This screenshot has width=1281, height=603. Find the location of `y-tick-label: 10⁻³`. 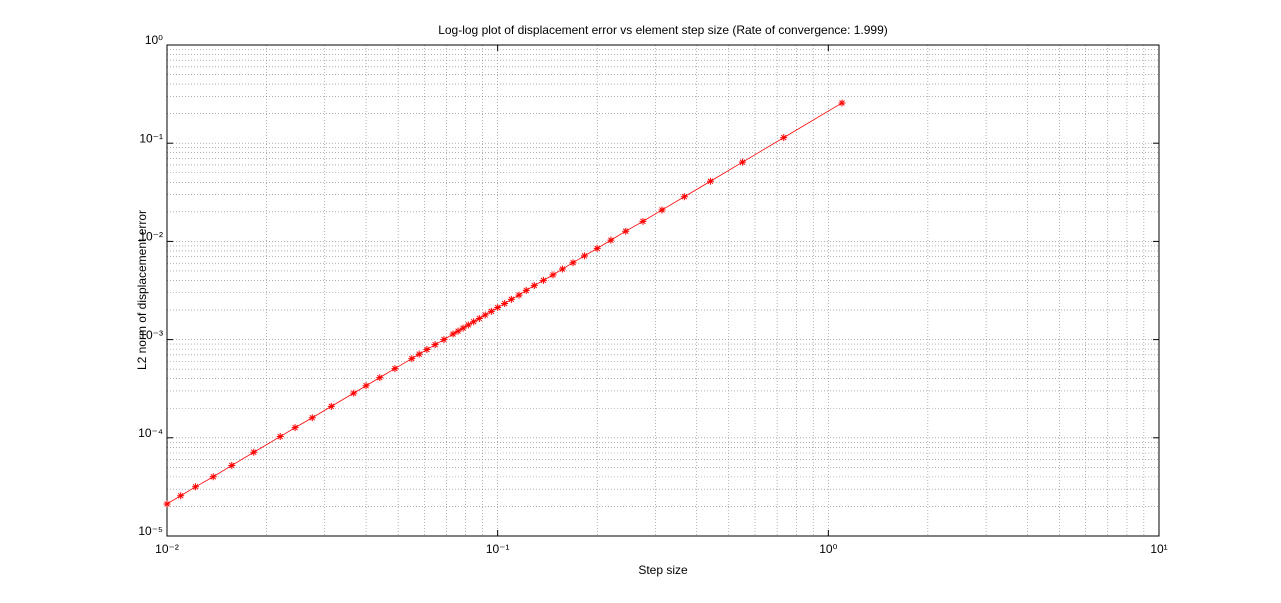

y-tick-label: 10⁻³ is located at coordinates (151, 335).